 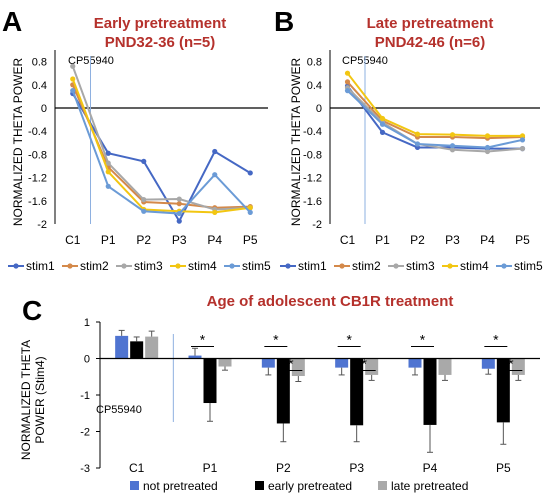 What do you see at coordinates (504, 266) in the screenshot?
I see `legend-marker-stim5` at bounding box center [504, 266].